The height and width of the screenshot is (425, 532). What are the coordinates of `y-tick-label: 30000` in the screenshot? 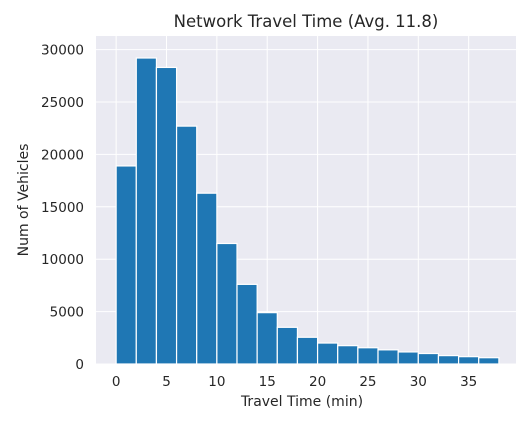 It's located at (62, 51).